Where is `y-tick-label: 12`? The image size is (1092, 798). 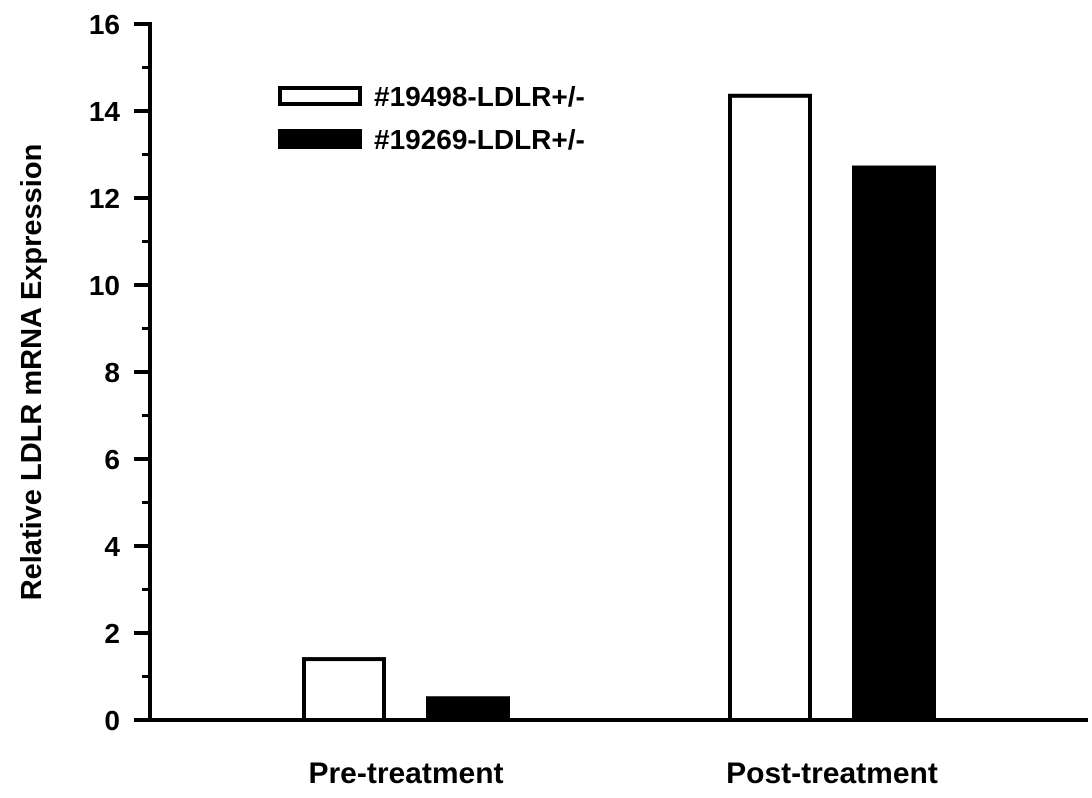
y-tick-label: 12 is located at coordinates (104, 198).